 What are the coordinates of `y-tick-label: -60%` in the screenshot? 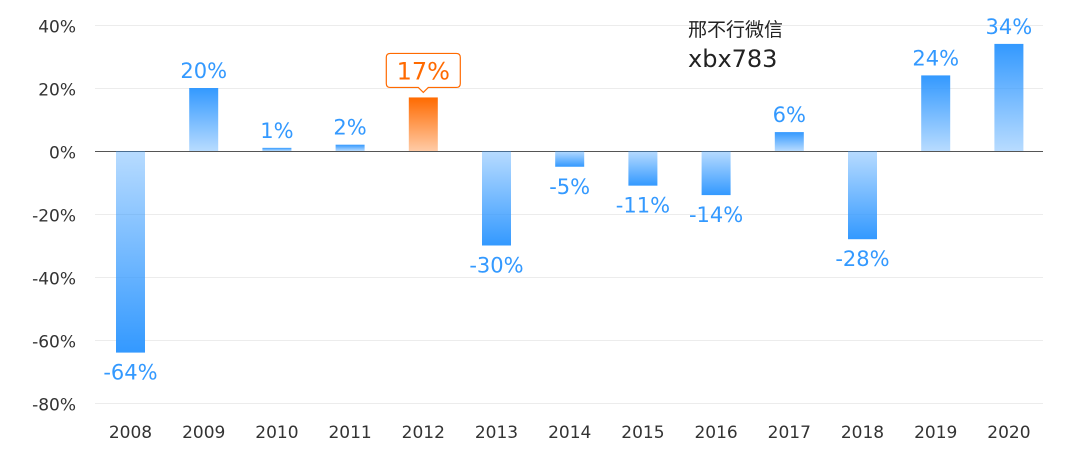 It's located at (54, 343).